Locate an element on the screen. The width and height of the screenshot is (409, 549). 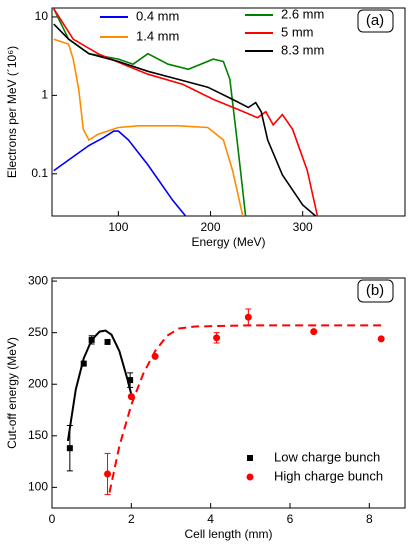
fit-curve is located at coordinates (99, 385).